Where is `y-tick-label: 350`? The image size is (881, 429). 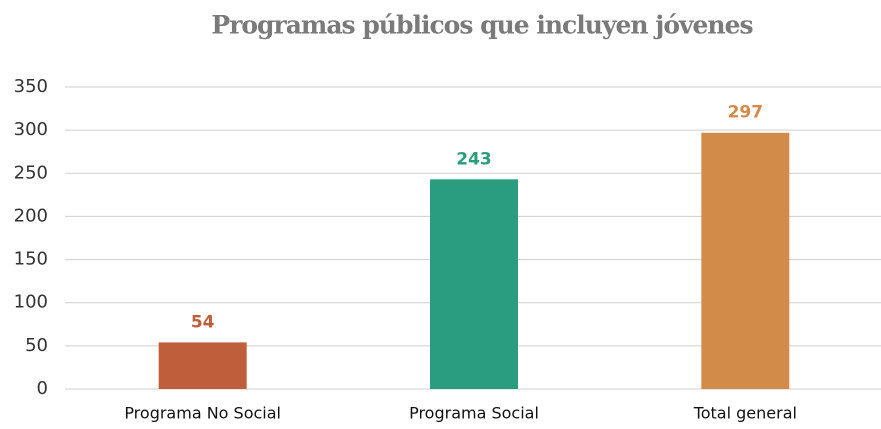 y-tick-label: 350 is located at coordinates (31, 86).